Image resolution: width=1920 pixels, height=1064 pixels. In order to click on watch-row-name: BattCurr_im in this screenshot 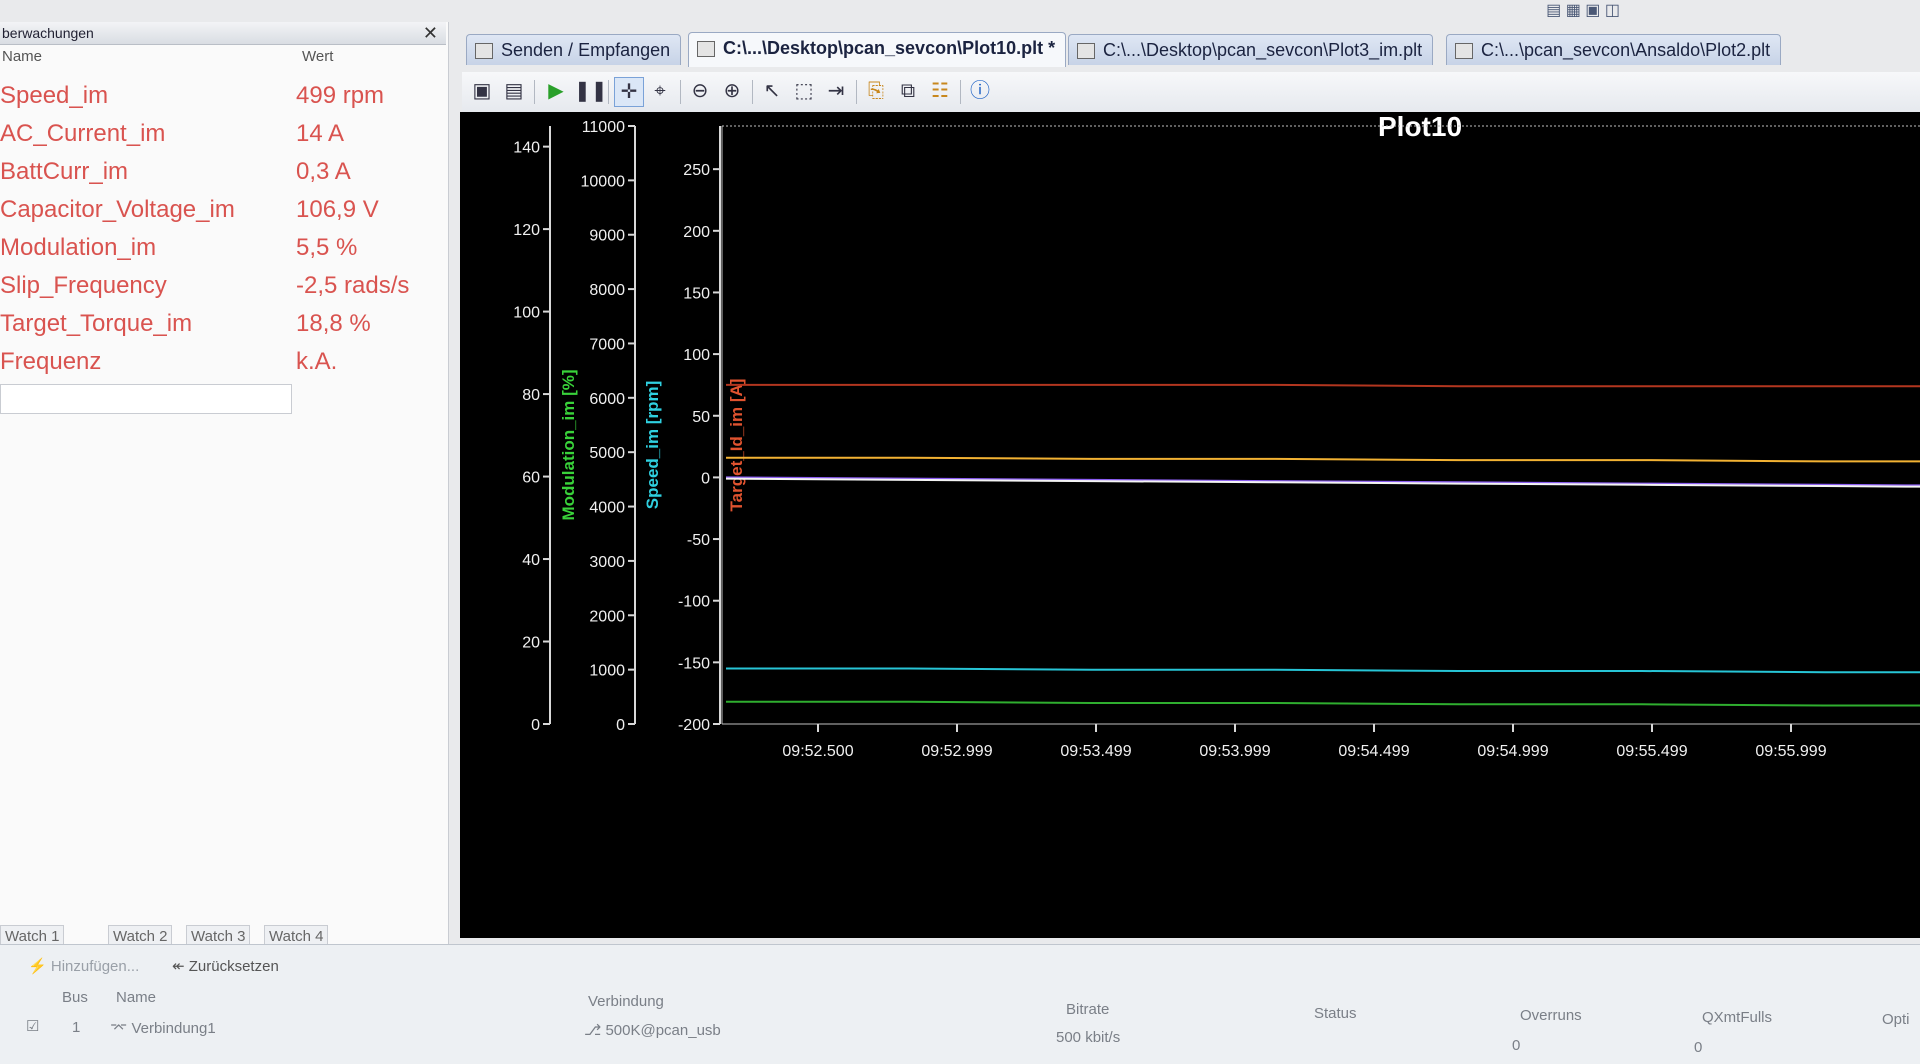, I will do `click(64, 171)`.